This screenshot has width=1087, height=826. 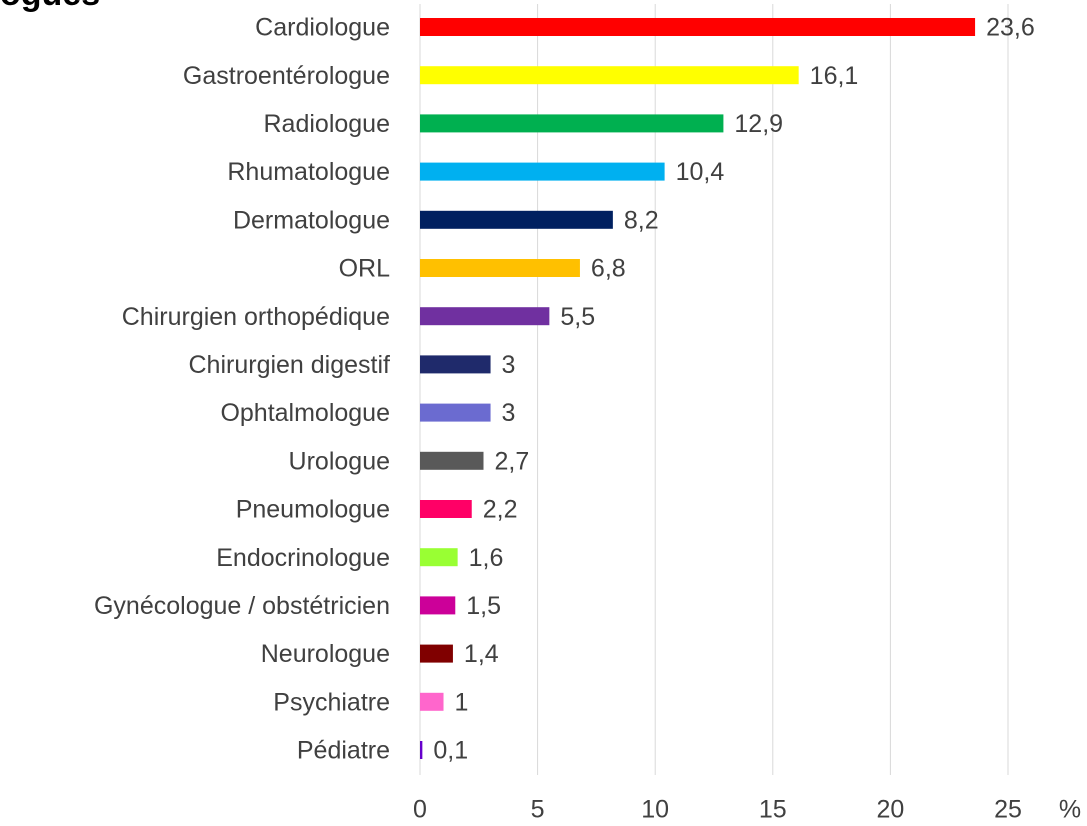 I want to click on y-tick-label: Radiologue, so click(x=327, y=124).